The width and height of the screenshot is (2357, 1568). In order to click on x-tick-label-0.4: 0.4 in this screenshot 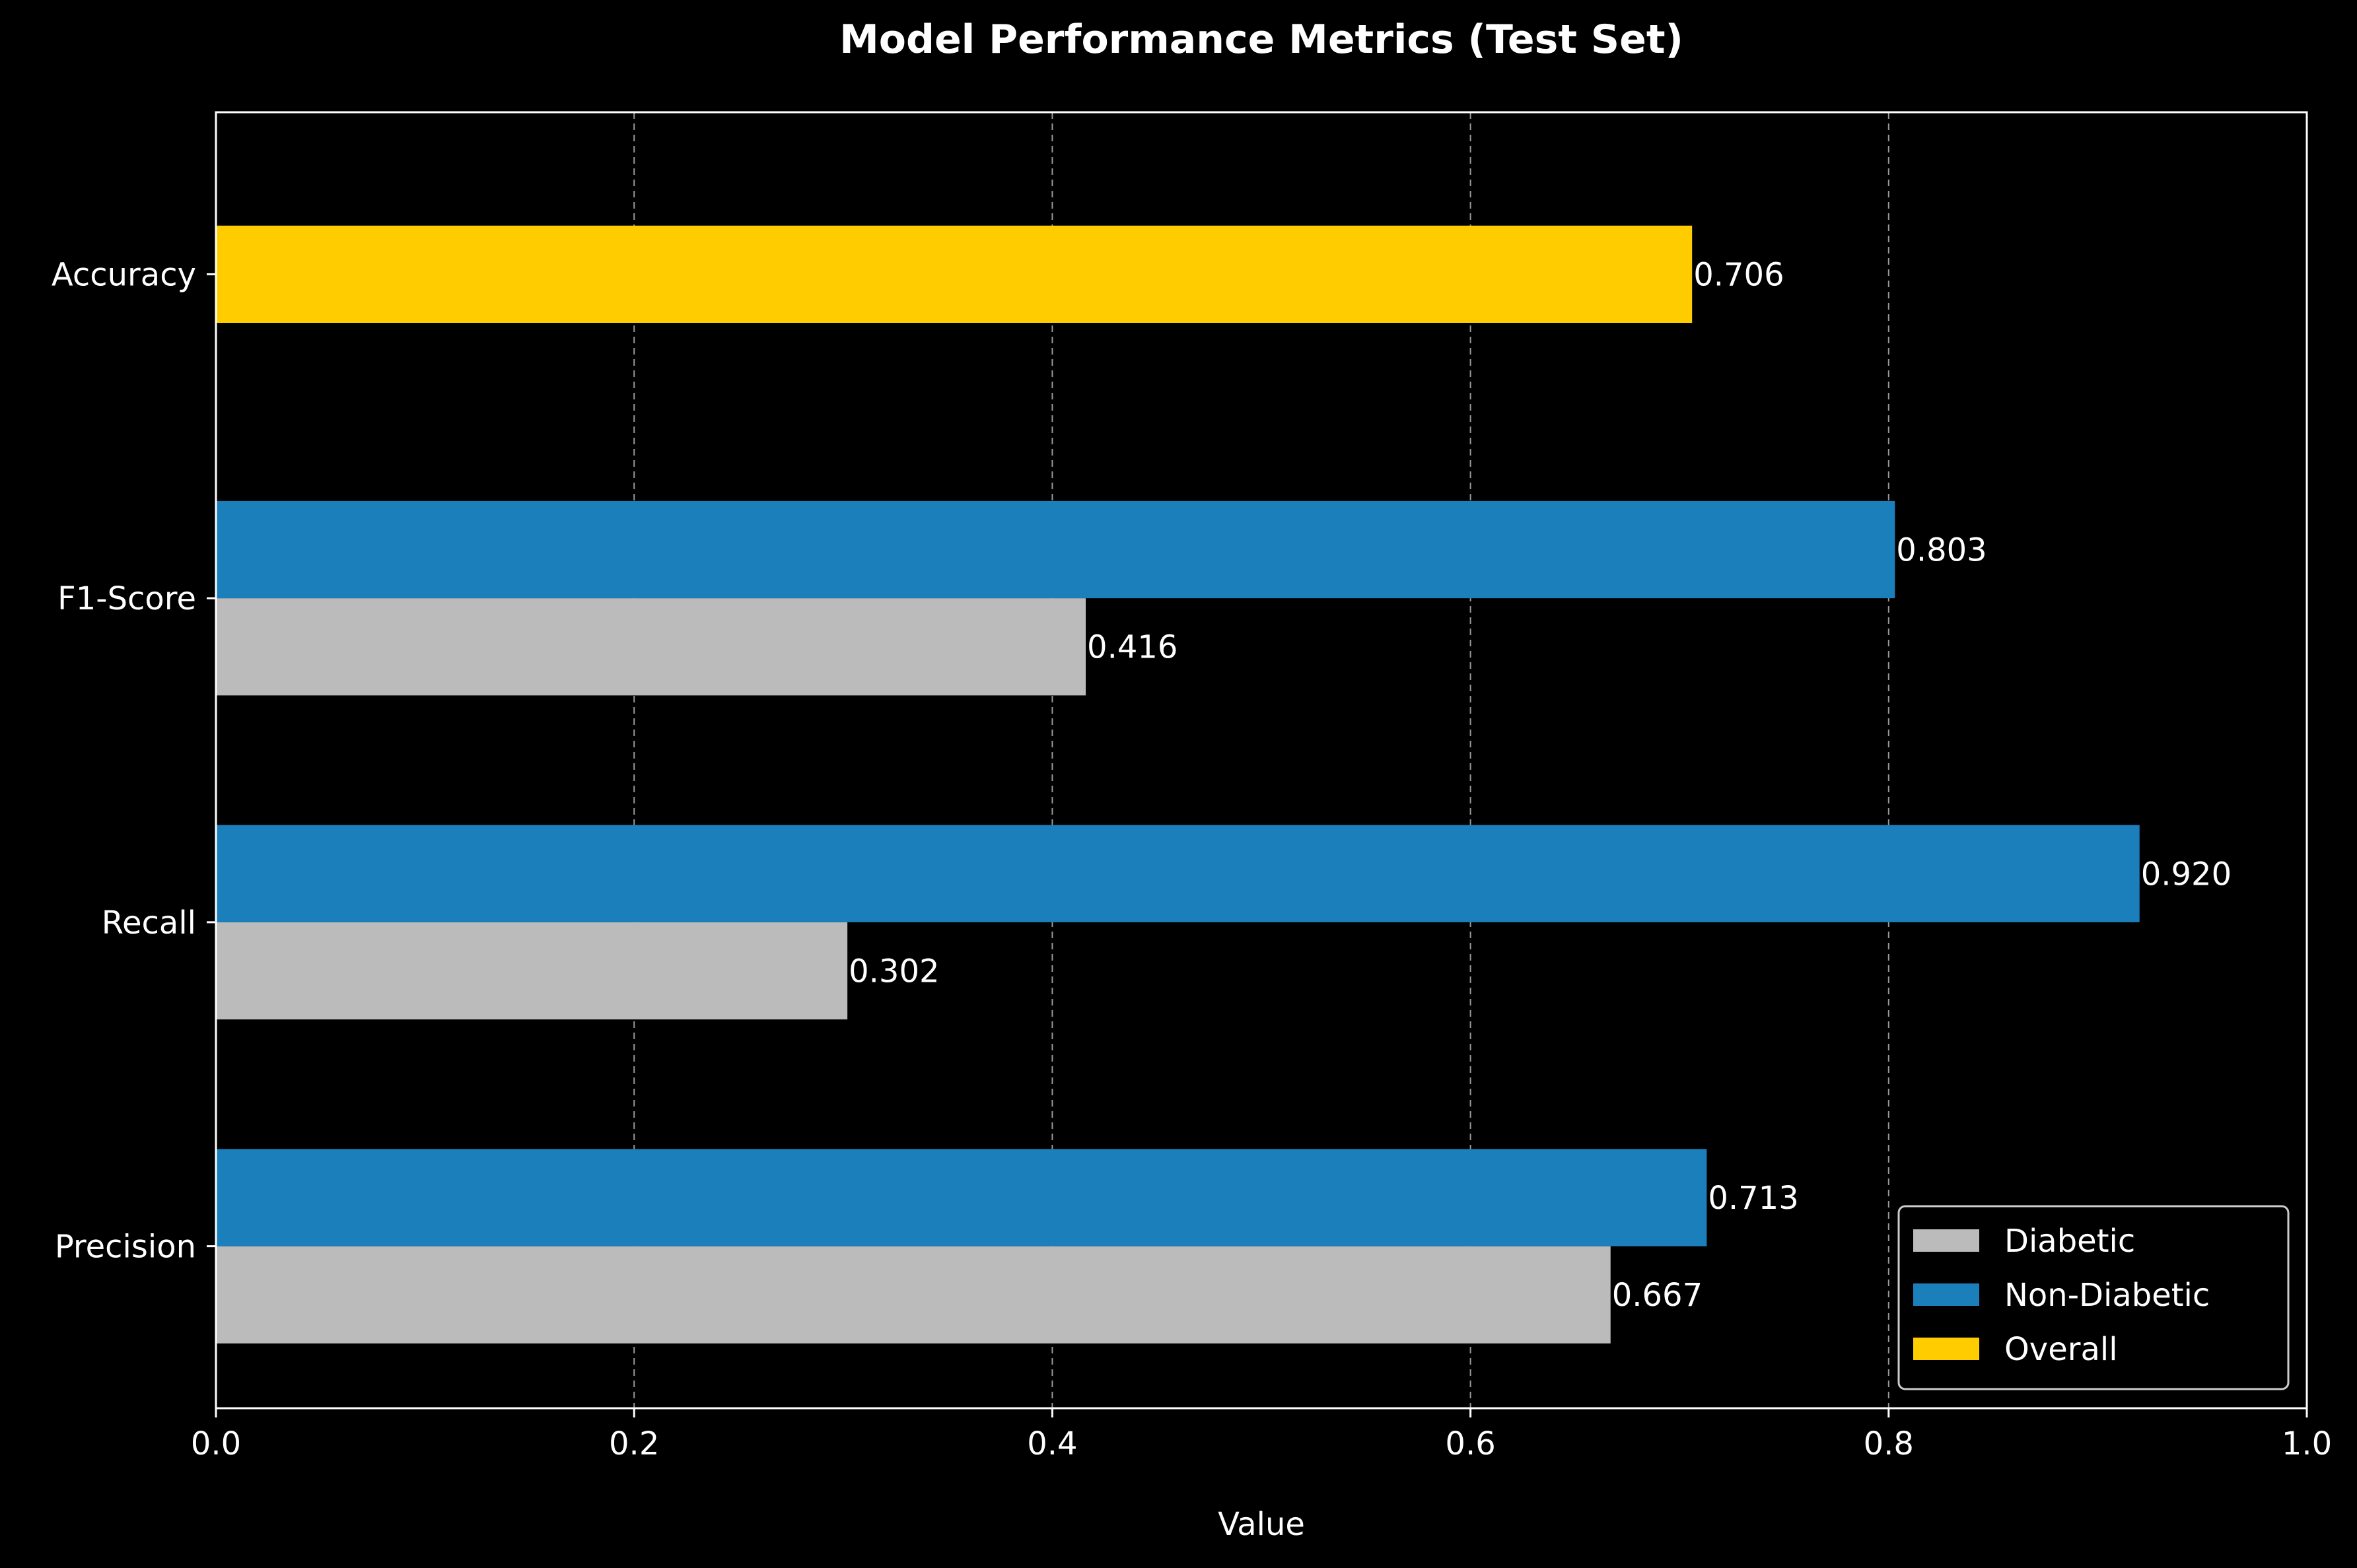, I will do `click(1052, 1443)`.